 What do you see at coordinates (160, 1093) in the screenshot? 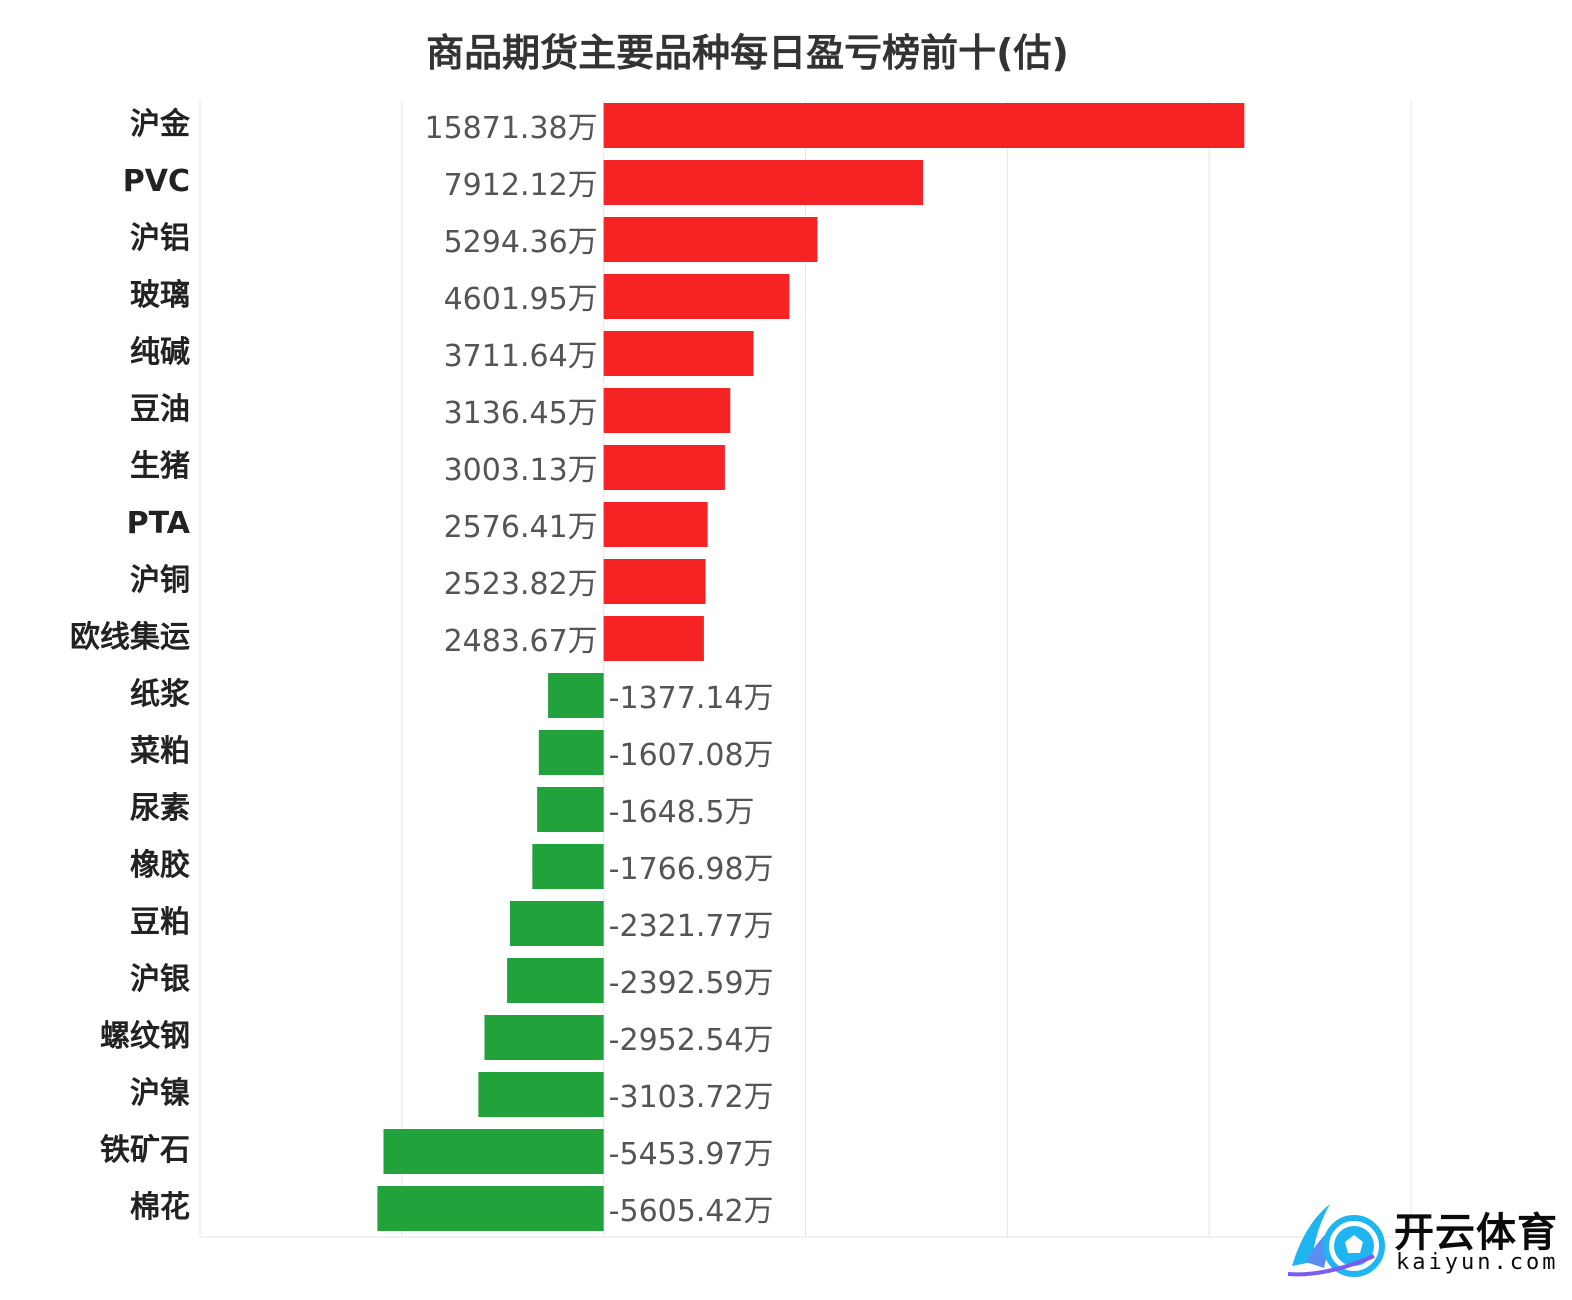
I see `category-label: 沪镍` at bounding box center [160, 1093].